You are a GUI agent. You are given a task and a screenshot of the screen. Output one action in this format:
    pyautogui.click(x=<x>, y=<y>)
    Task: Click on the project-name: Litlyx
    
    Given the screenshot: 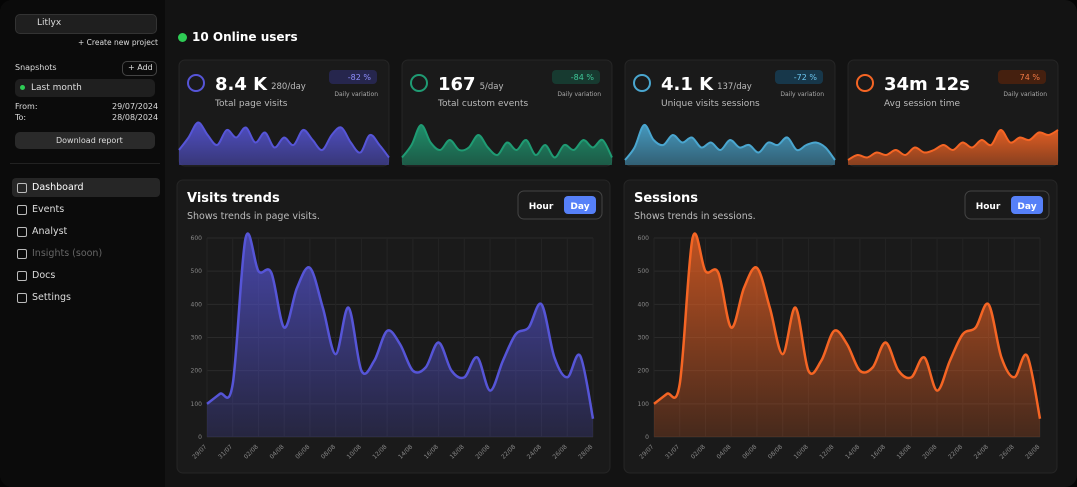 What is the action you would take?
    pyautogui.click(x=49, y=23)
    